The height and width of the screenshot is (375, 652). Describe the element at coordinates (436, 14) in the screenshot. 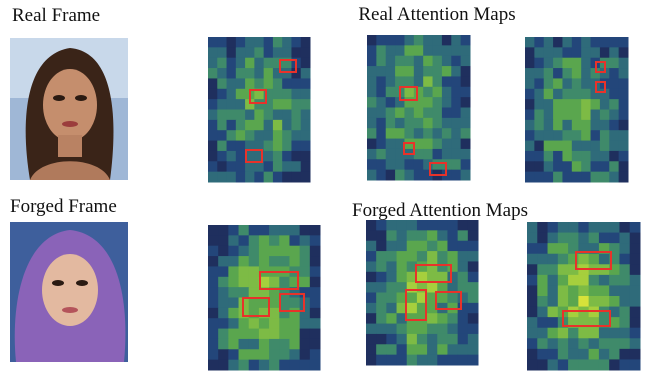

I see `real-maps-label: Real Attention Maps` at that location.